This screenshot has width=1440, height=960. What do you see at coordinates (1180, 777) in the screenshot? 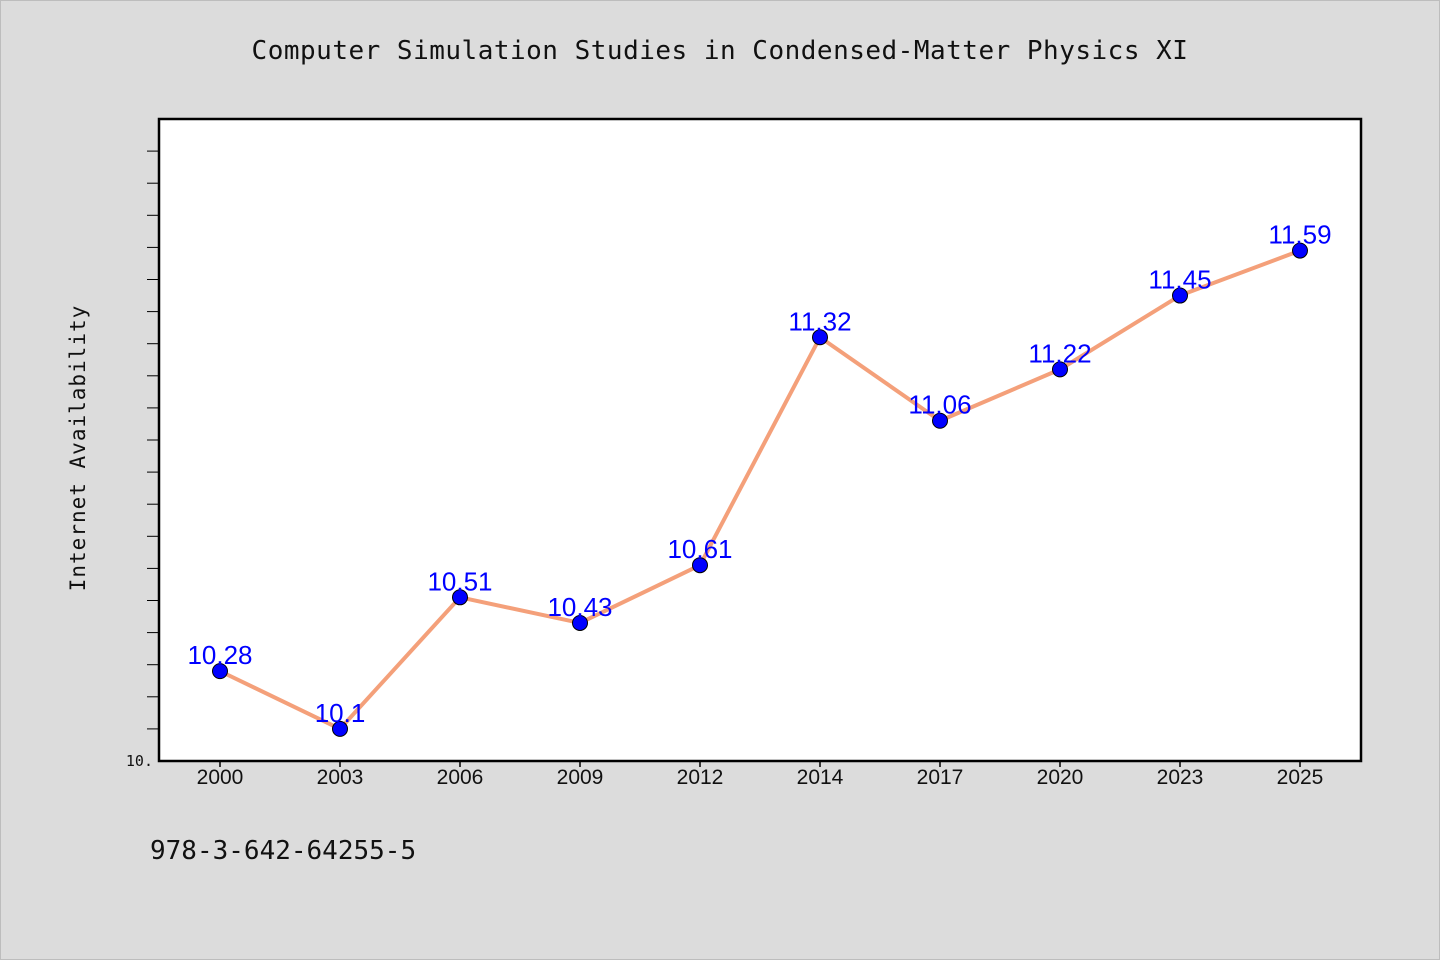
I see `x-tick-label: 2023` at bounding box center [1180, 777].